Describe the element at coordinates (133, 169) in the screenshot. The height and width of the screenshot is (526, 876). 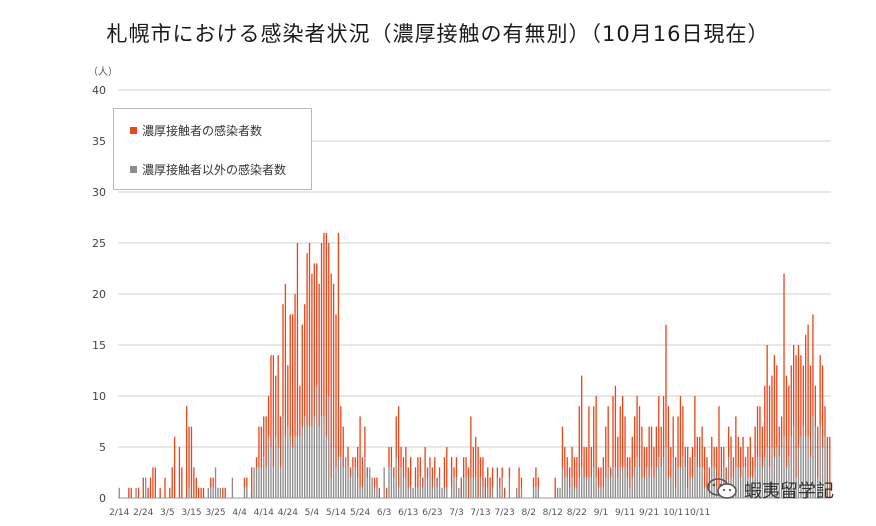
I see `legend-swatch-other` at that location.